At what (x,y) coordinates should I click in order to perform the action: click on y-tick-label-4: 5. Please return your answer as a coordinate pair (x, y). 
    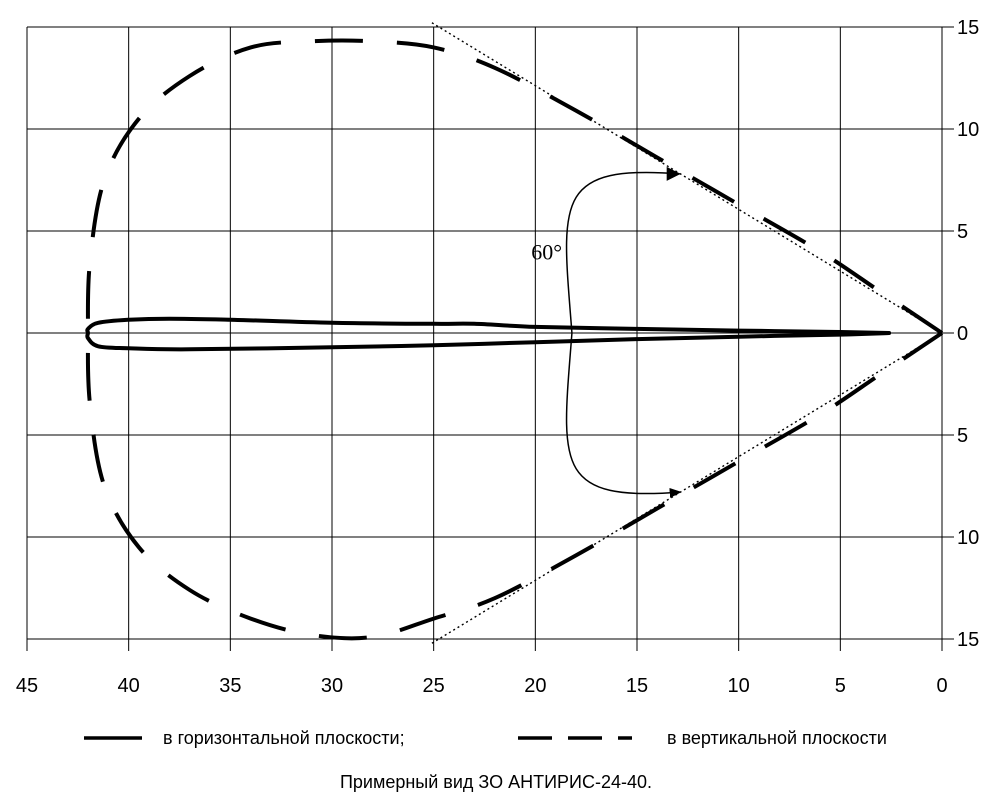
    Looking at the image, I should click on (962, 436).